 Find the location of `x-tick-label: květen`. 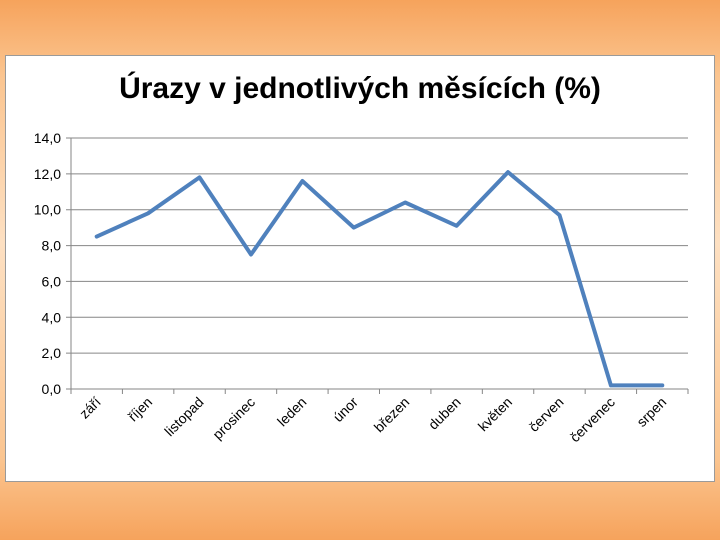

x-tick-label: květen is located at coordinates (495, 414).